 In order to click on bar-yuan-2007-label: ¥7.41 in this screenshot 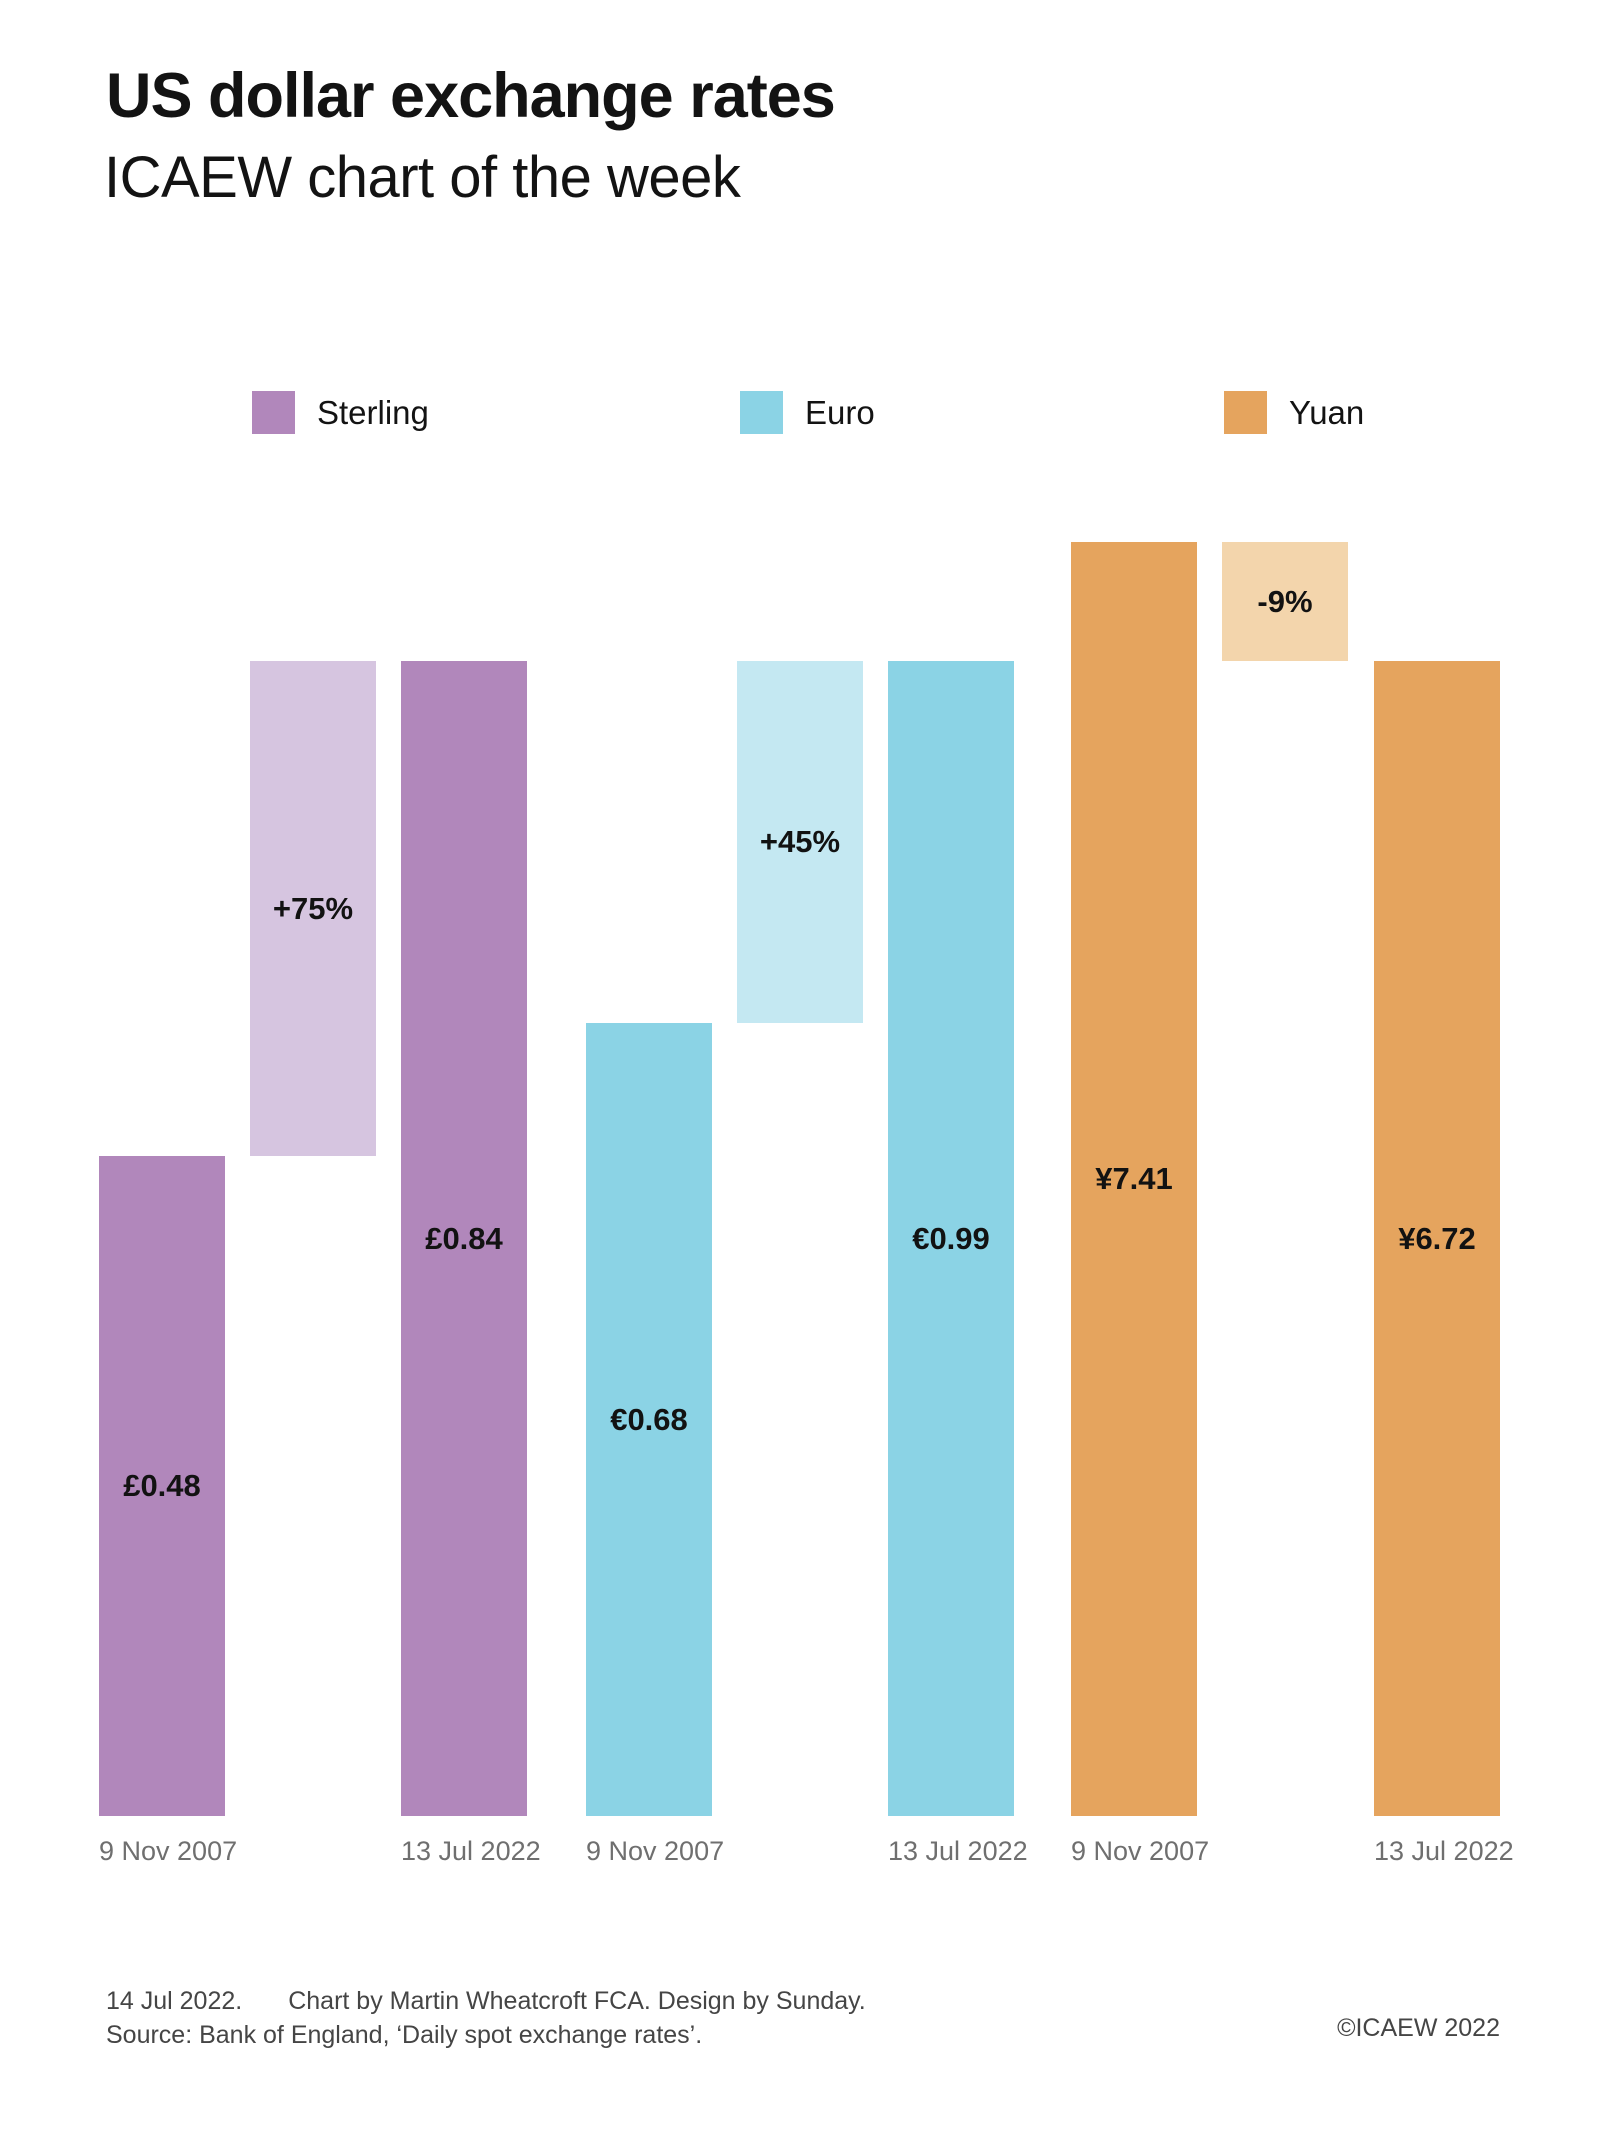, I will do `click(1134, 1178)`.